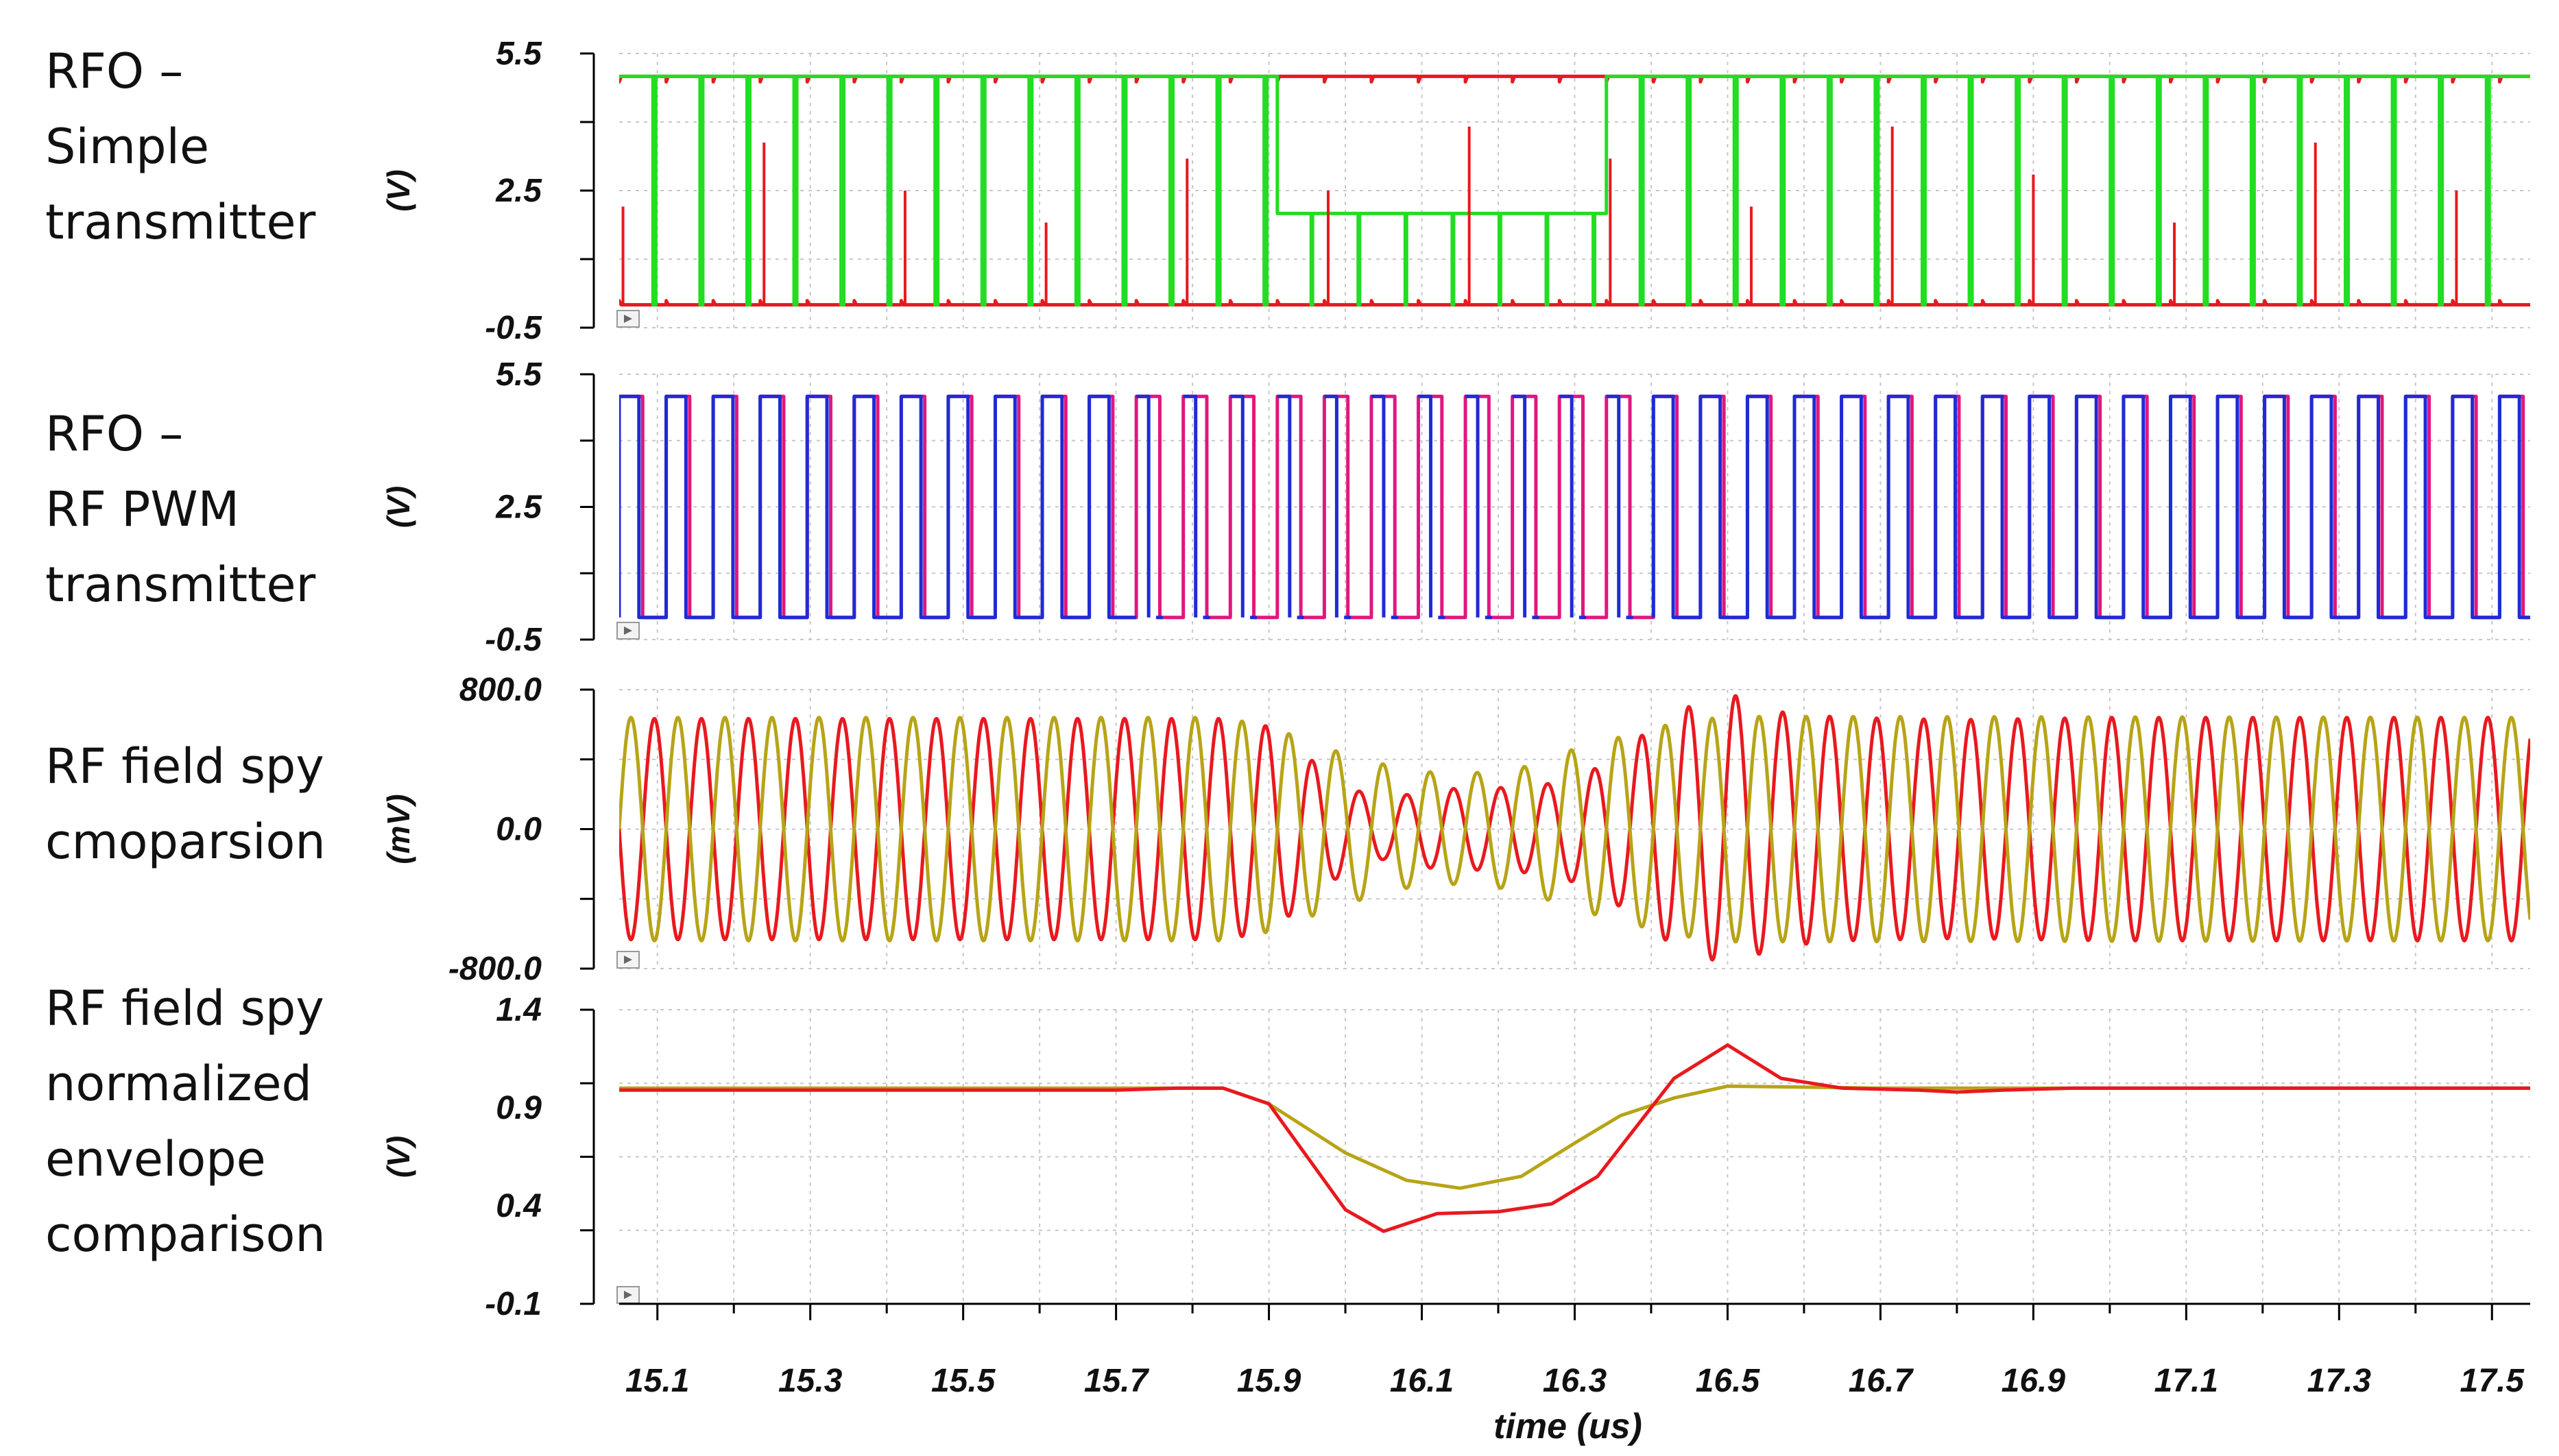 The image size is (2559, 1456). What do you see at coordinates (657, 1381) in the screenshot?
I see `x-tick-label: 15.1` at bounding box center [657, 1381].